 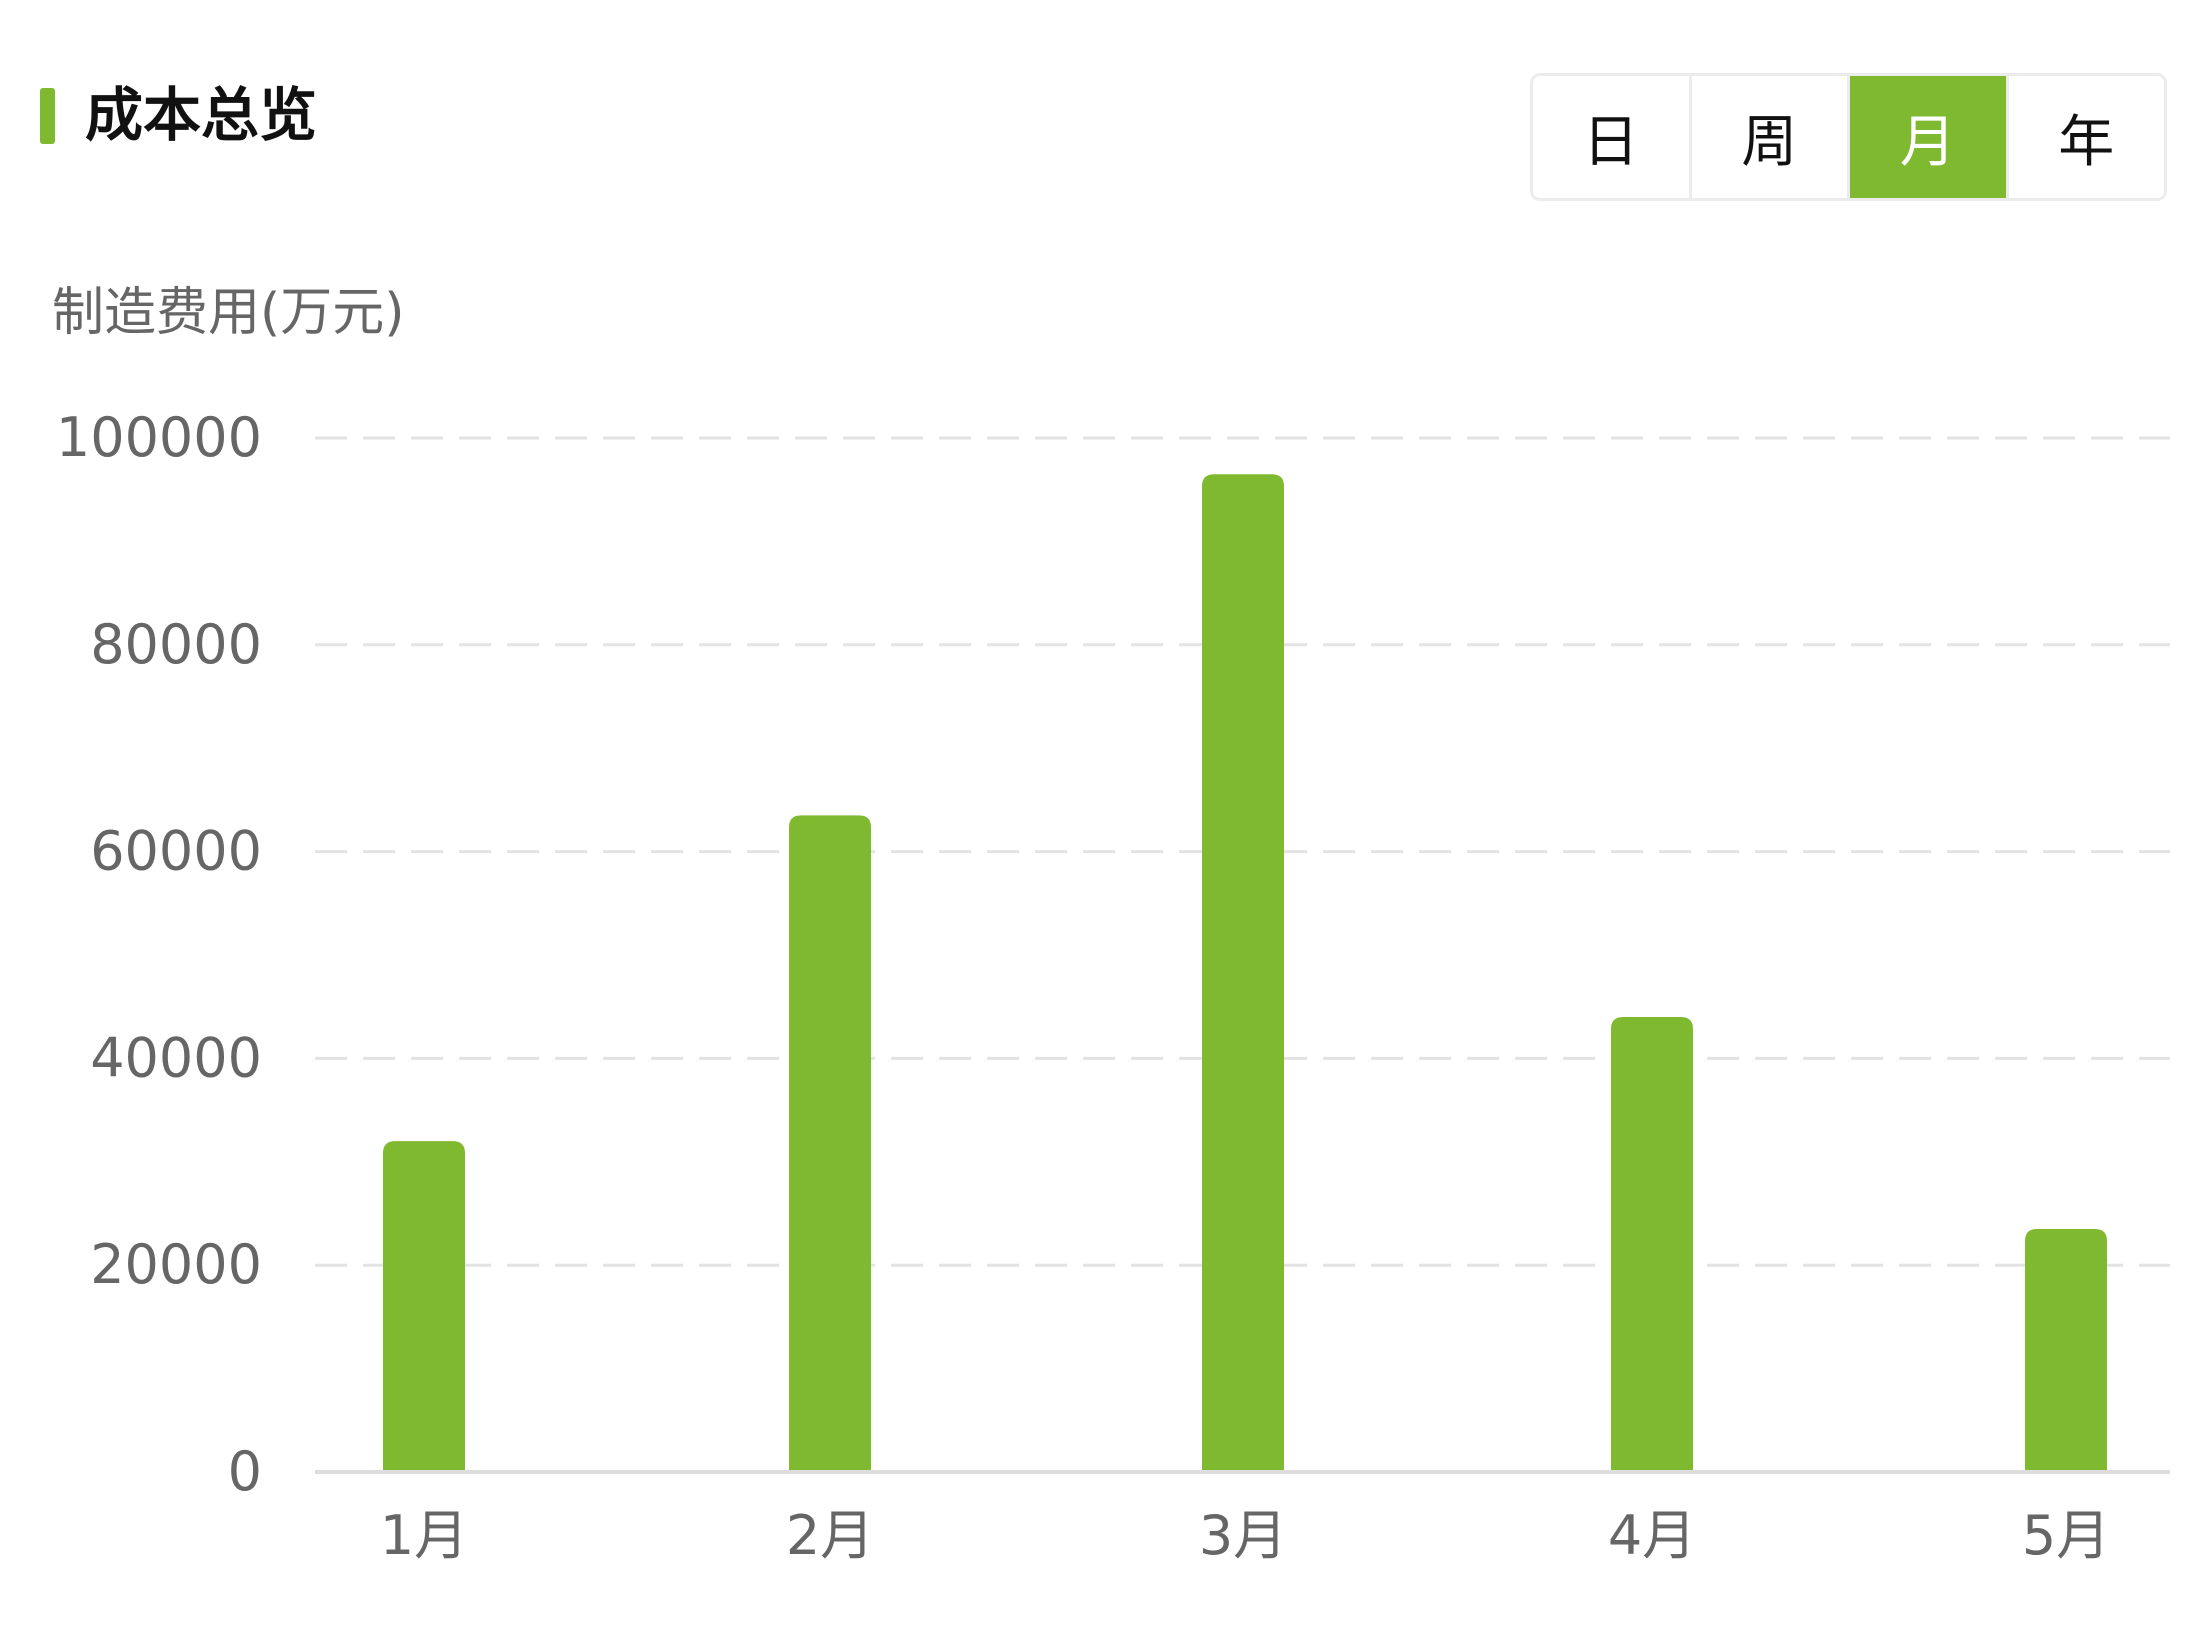 What do you see at coordinates (159, 437) in the screenshot?
I see `y-tick-label: 100000` at bounding box center [159, 437].